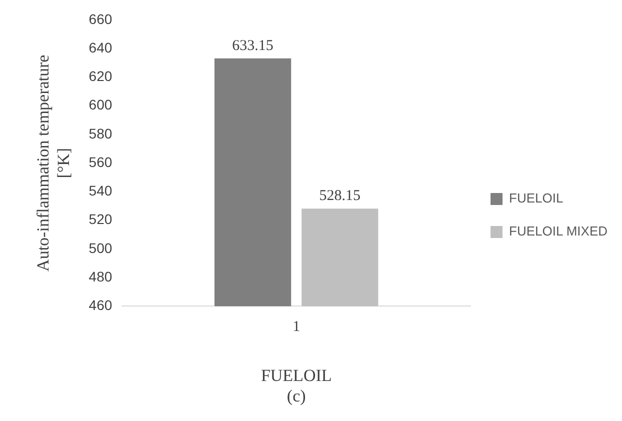 Image resolution: width=622 pixels, height=421 pixels. Describe the element at coordinates (100, 162) in the screenshot. I see `y-tick-label: 560` at that location.